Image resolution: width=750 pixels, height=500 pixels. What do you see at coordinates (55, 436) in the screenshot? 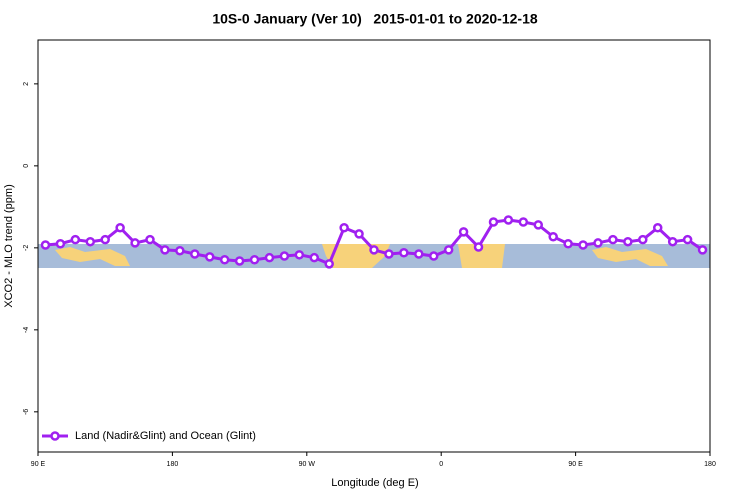
I see `legend-swatch-point` at bounding box center [55, 436].